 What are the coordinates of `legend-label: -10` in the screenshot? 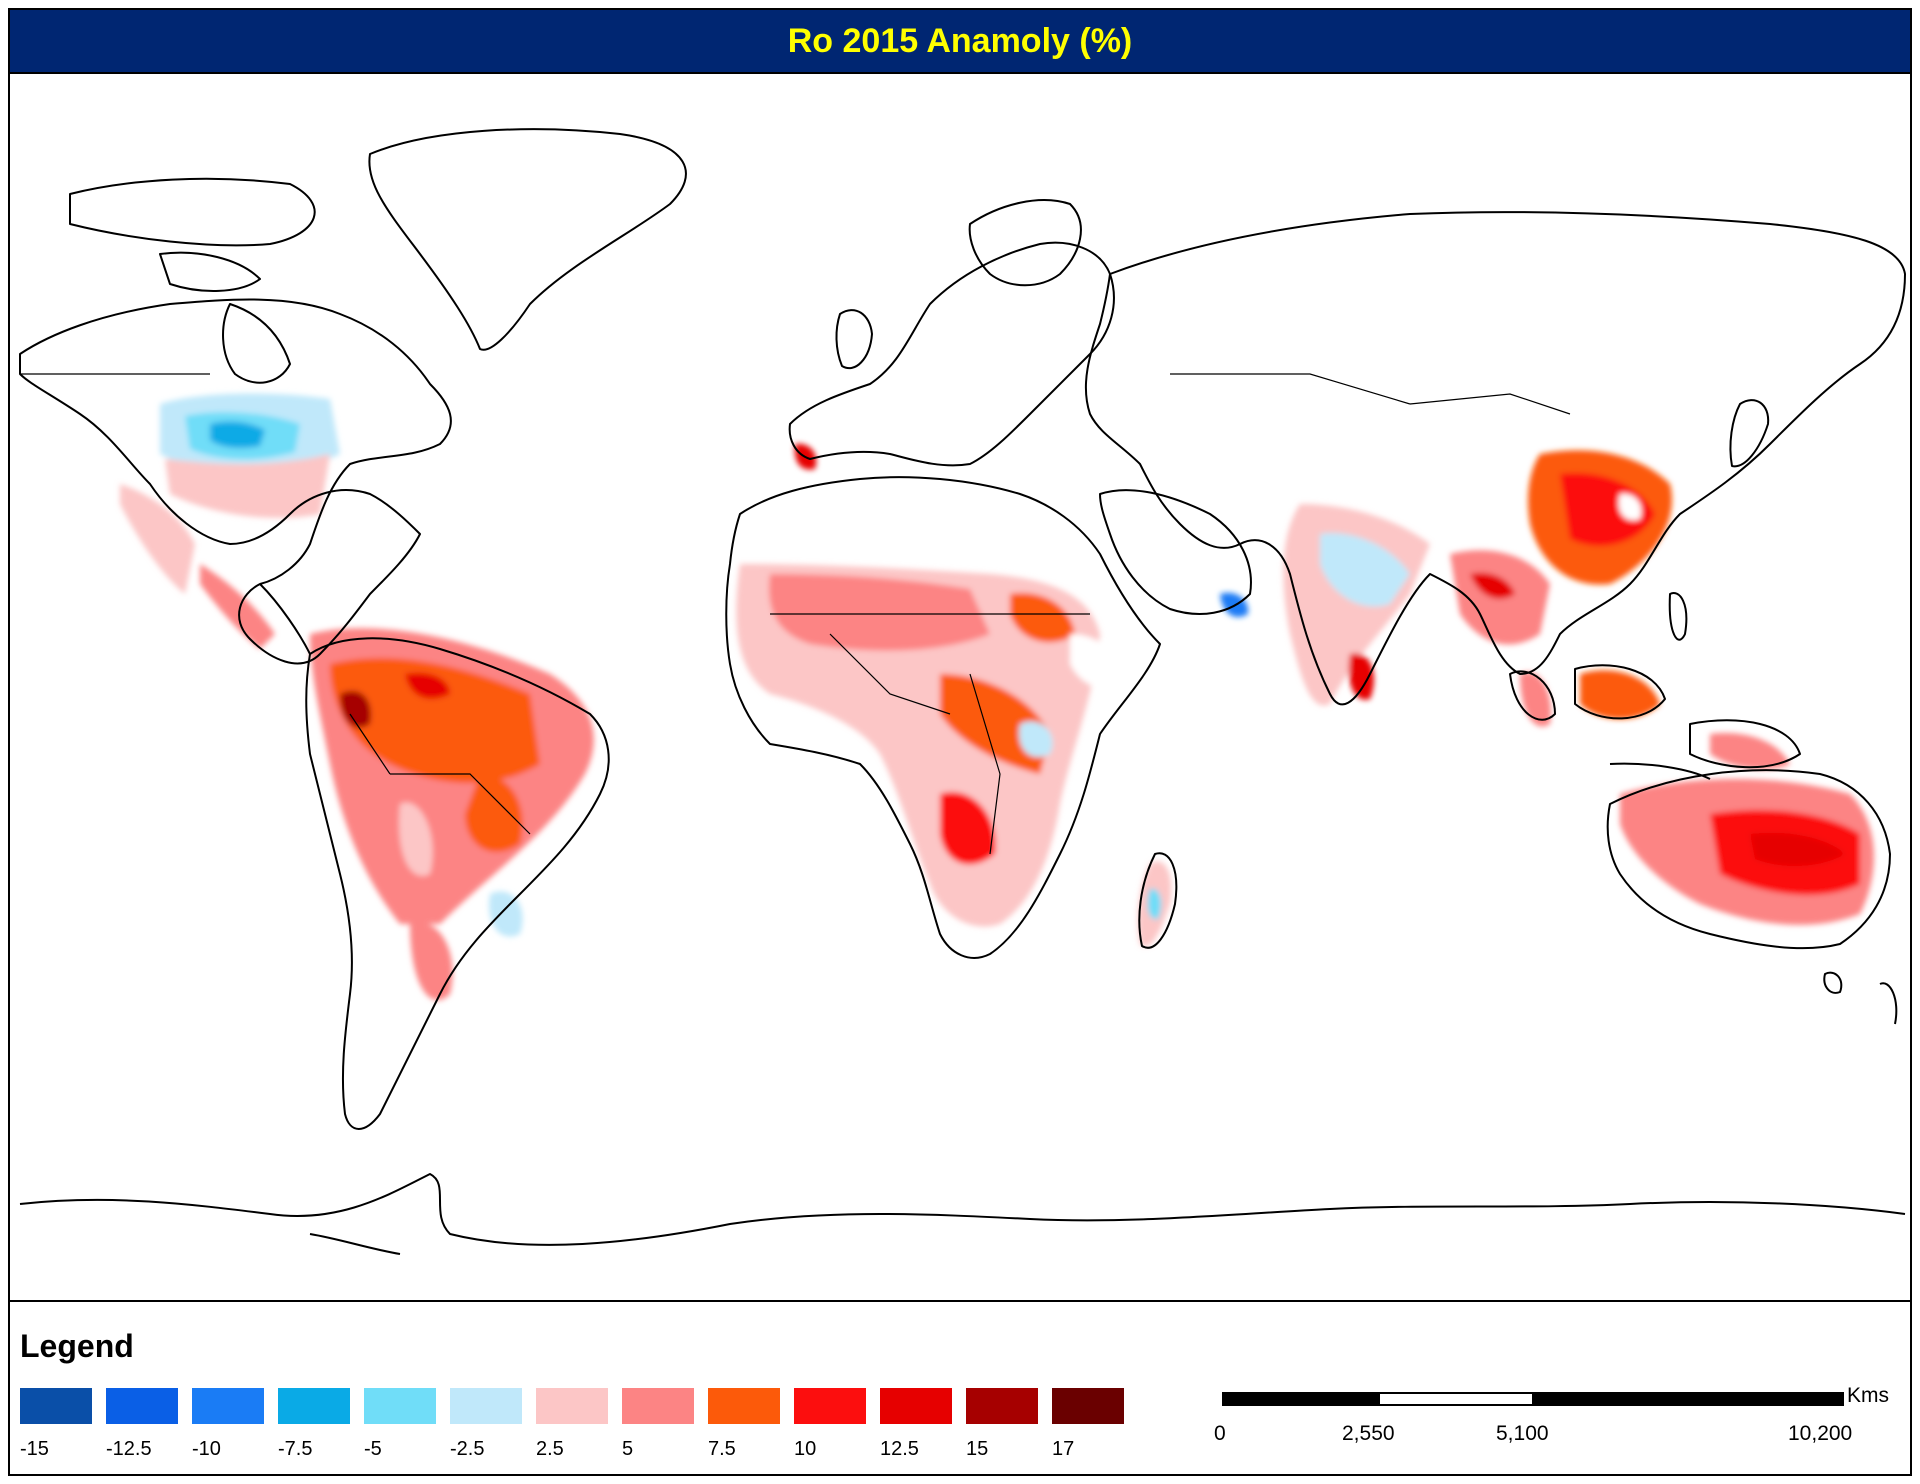 It's located at (206, 1449).